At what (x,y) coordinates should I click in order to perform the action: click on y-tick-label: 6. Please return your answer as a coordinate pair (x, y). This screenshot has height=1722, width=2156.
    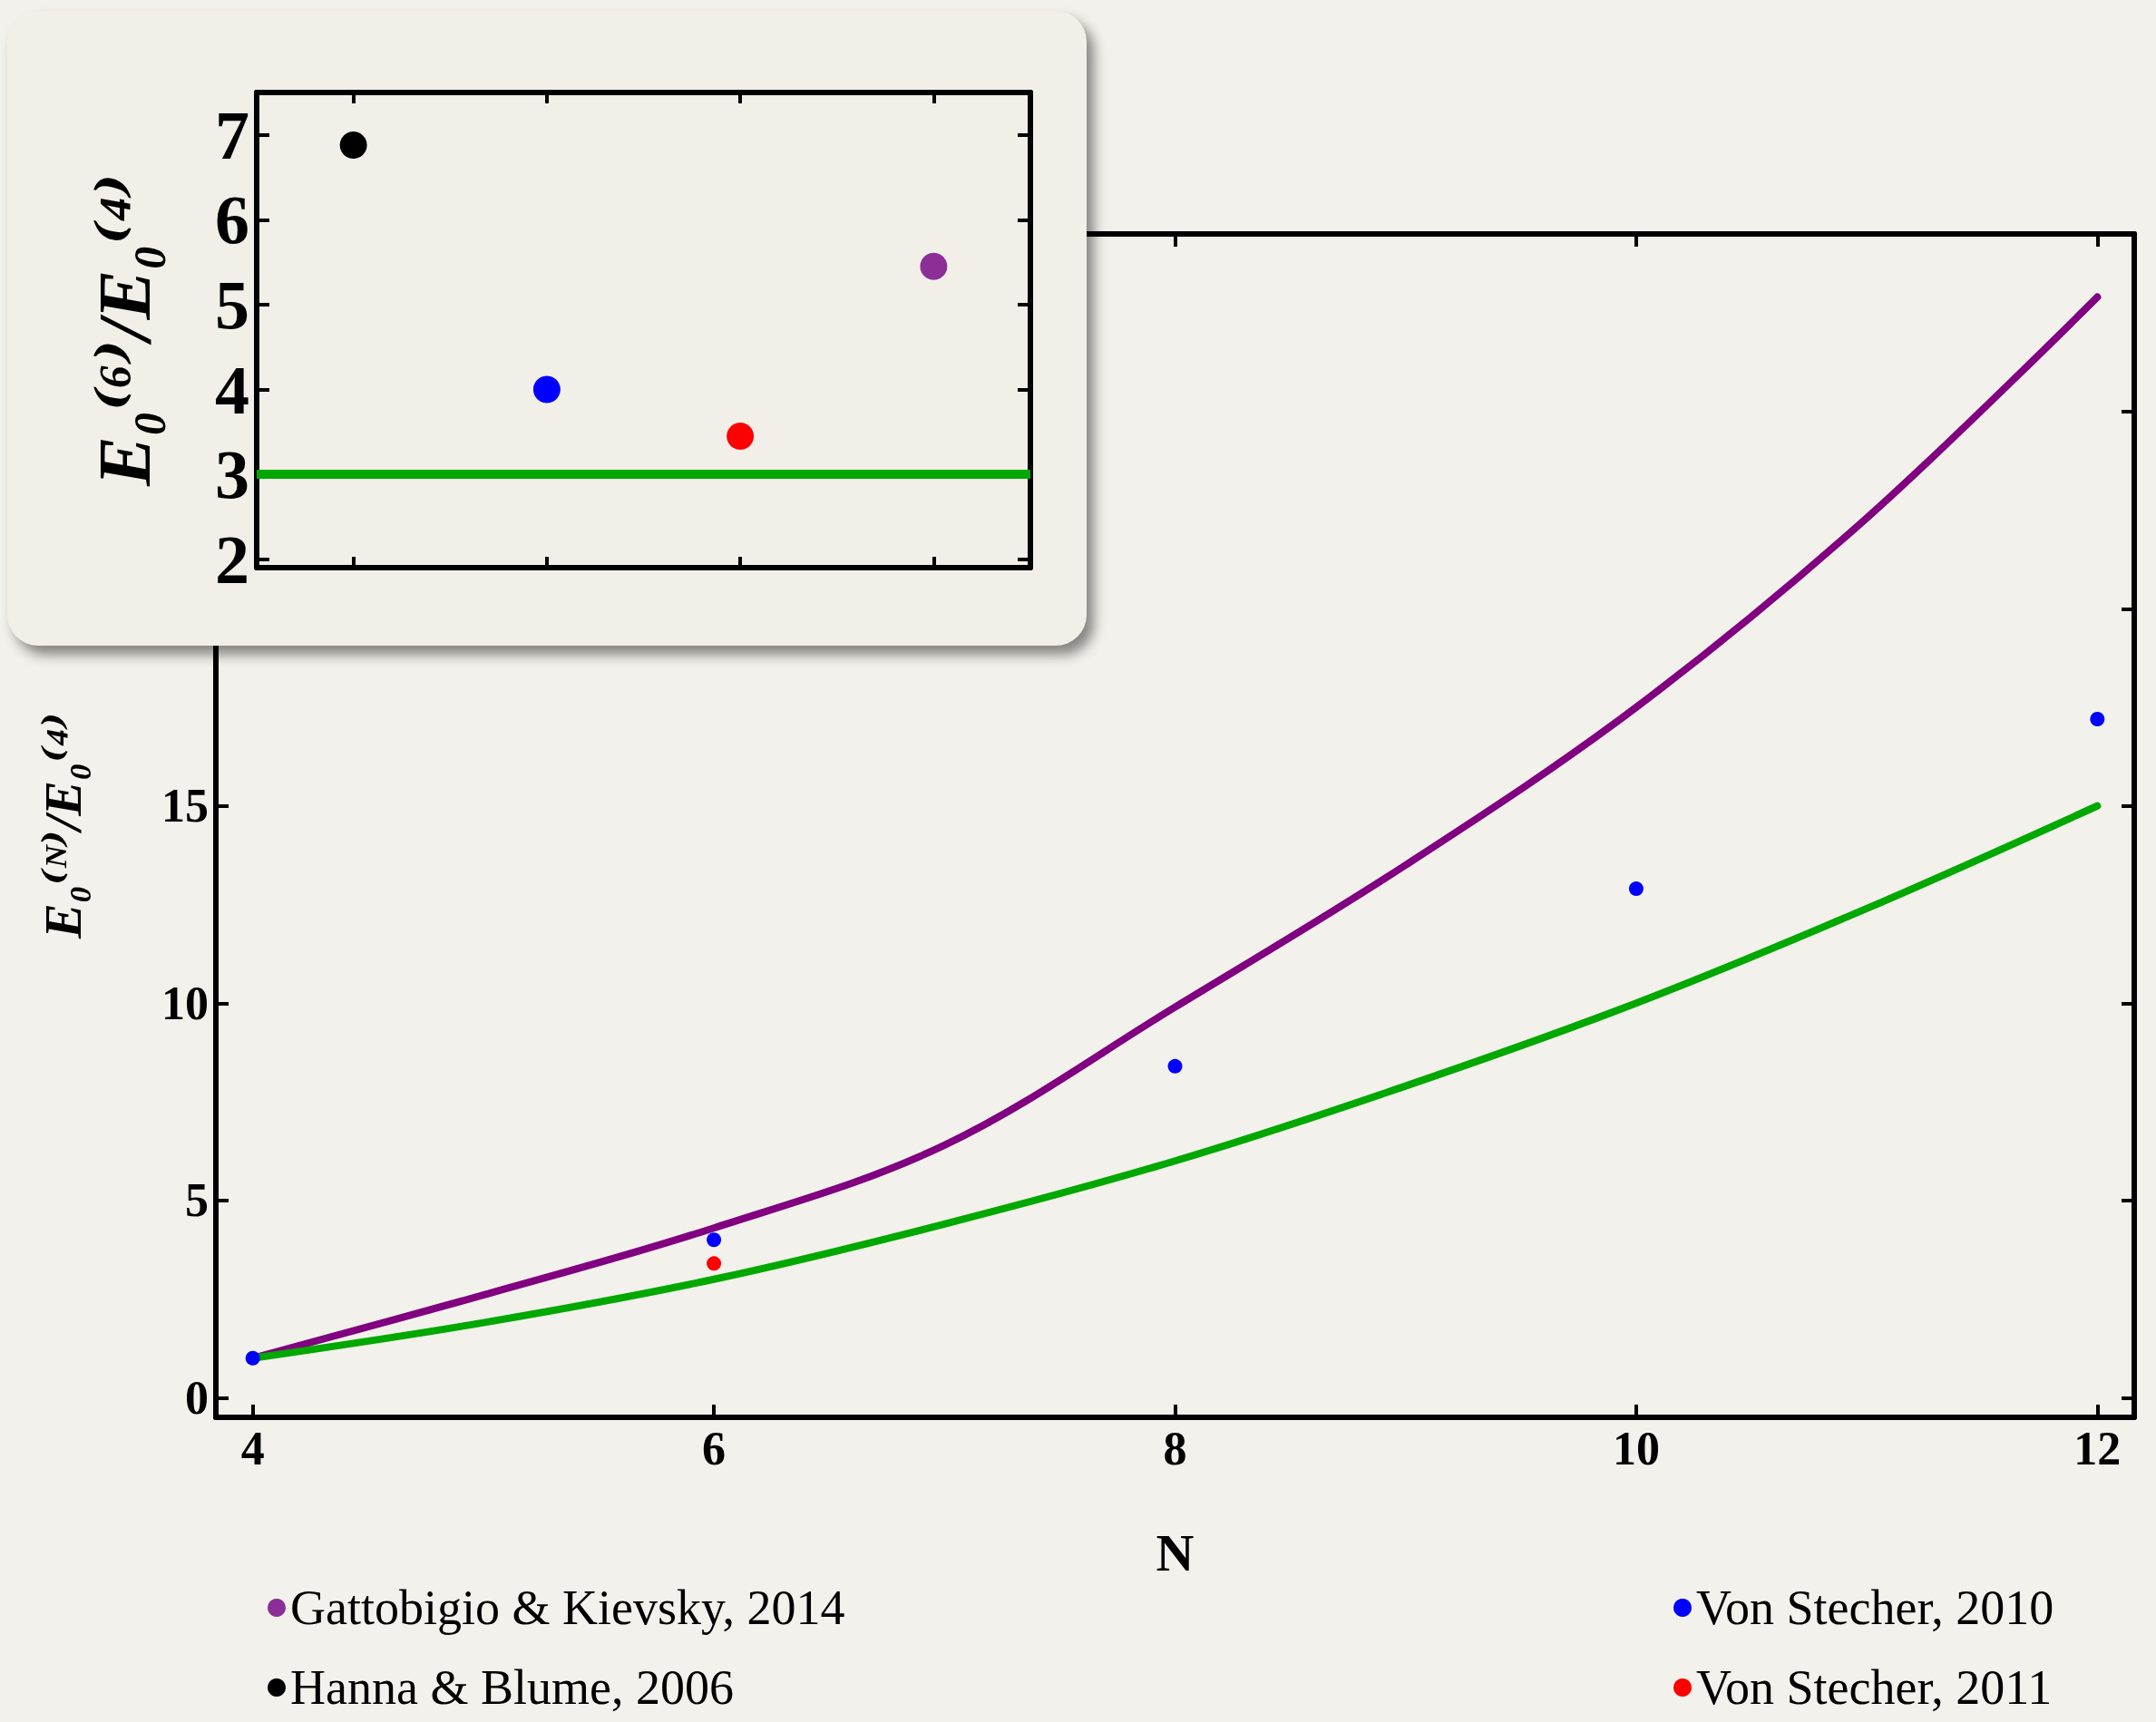
    Looking at the image, I should click on (232, 219).